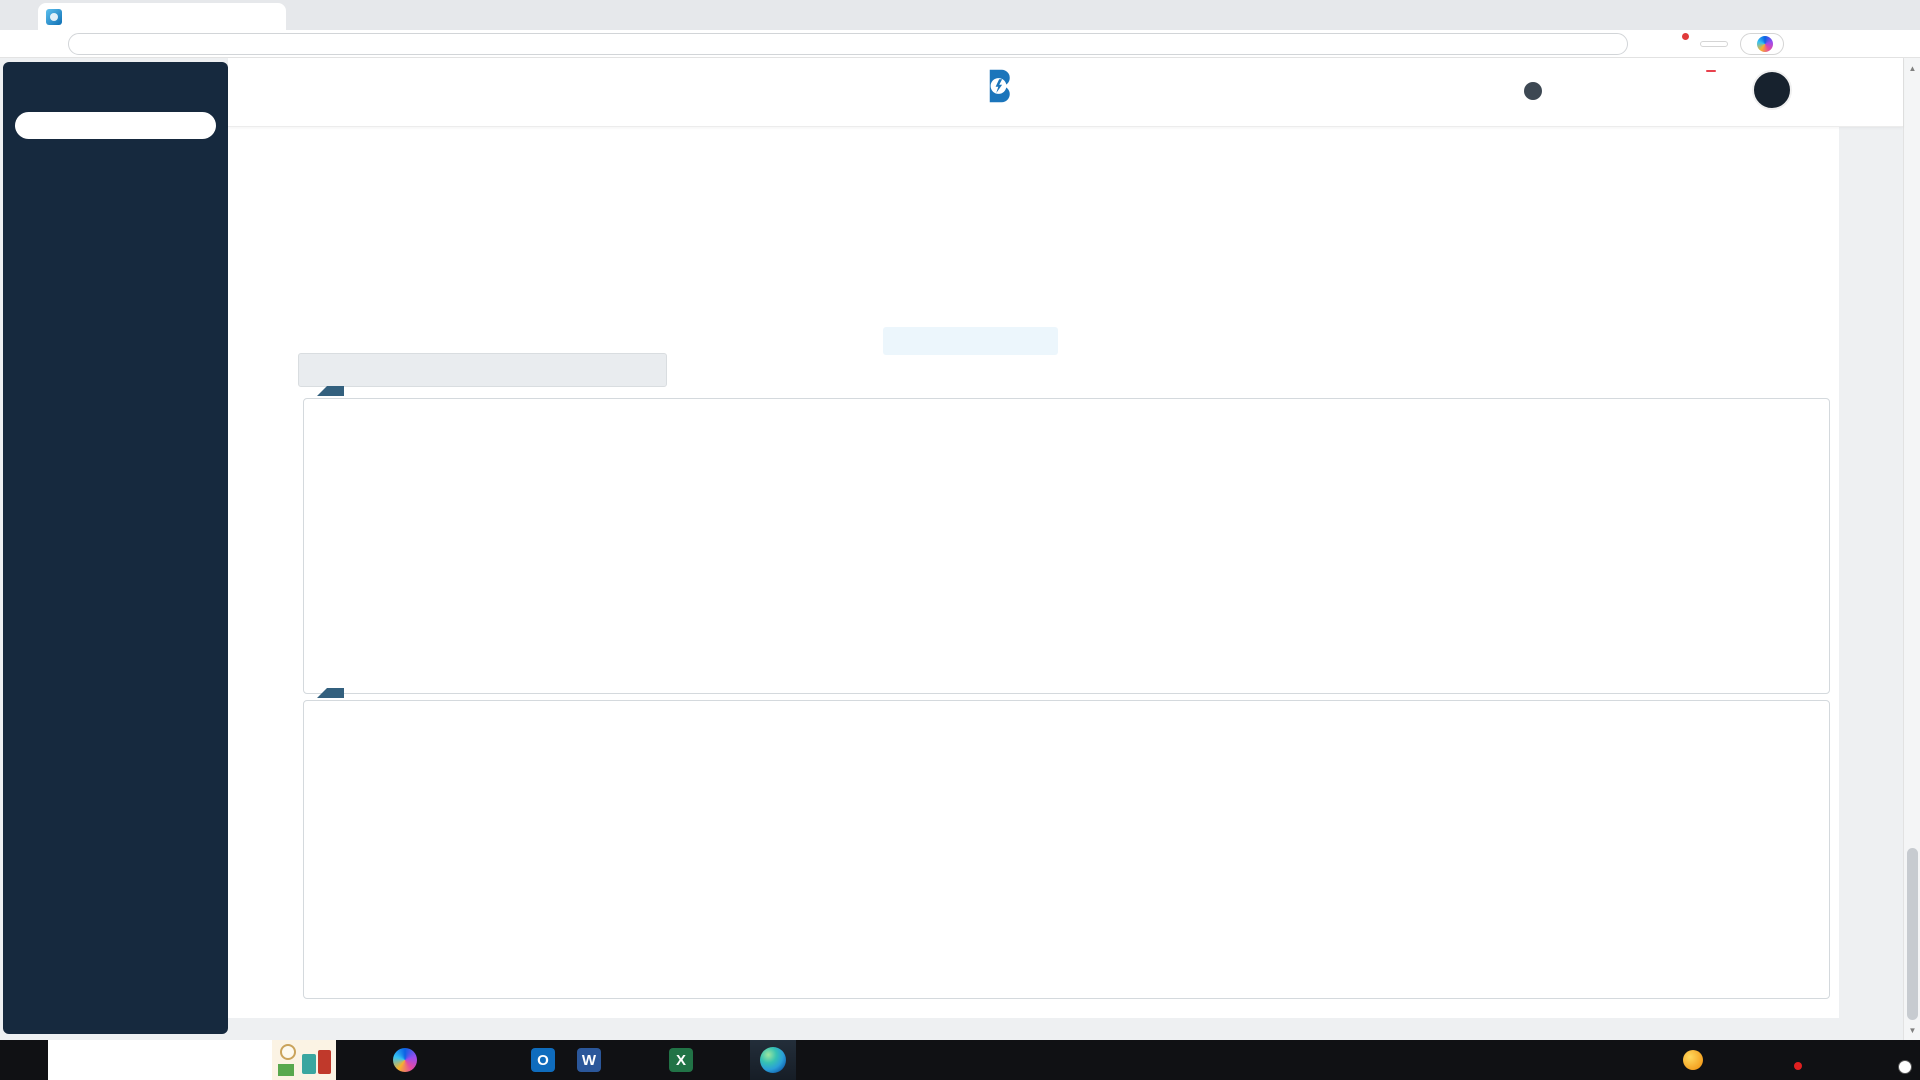 The image size is (1920, 1080). I want to click on search-box-illustration, so click(304, 1060).